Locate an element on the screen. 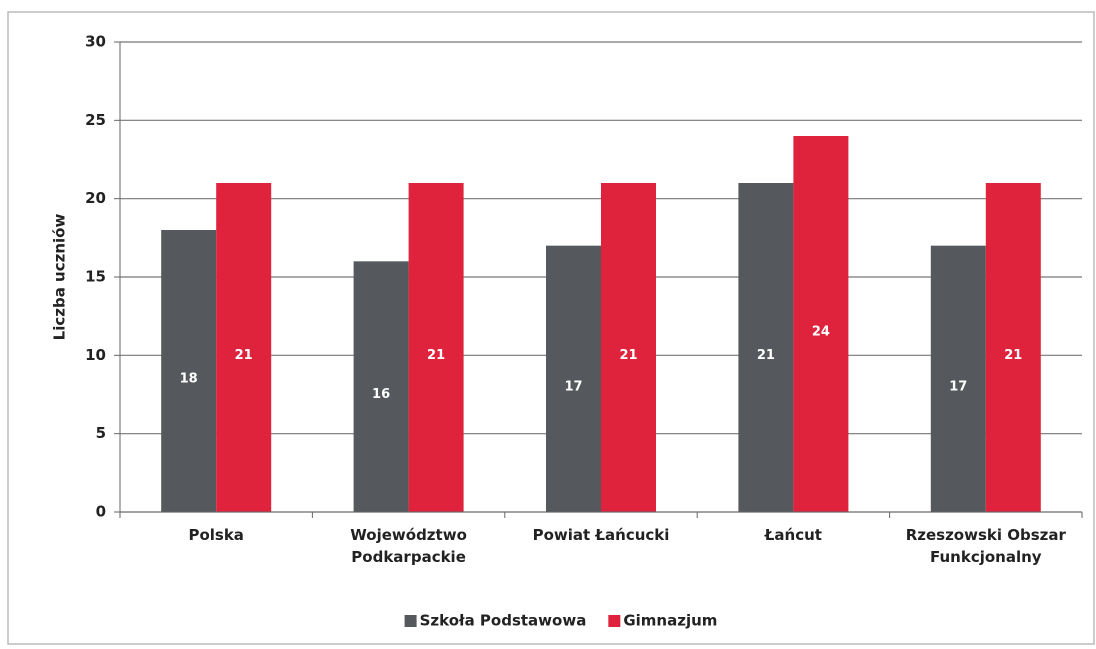 This screenshot has width=1096, height=649. x-tick-label: Powiat Łańcucki is located at coordinates (601, 535).